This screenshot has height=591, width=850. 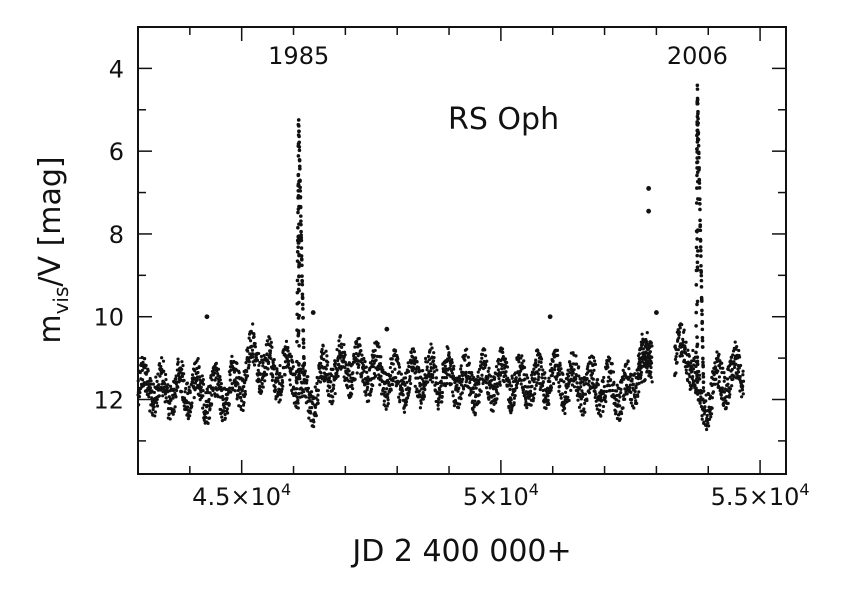 What do you see at coordinates (755, 497) in the screenshot?
I see `x-tick-label-mantissa: 5.5×10` at bounding box center [755, 497].